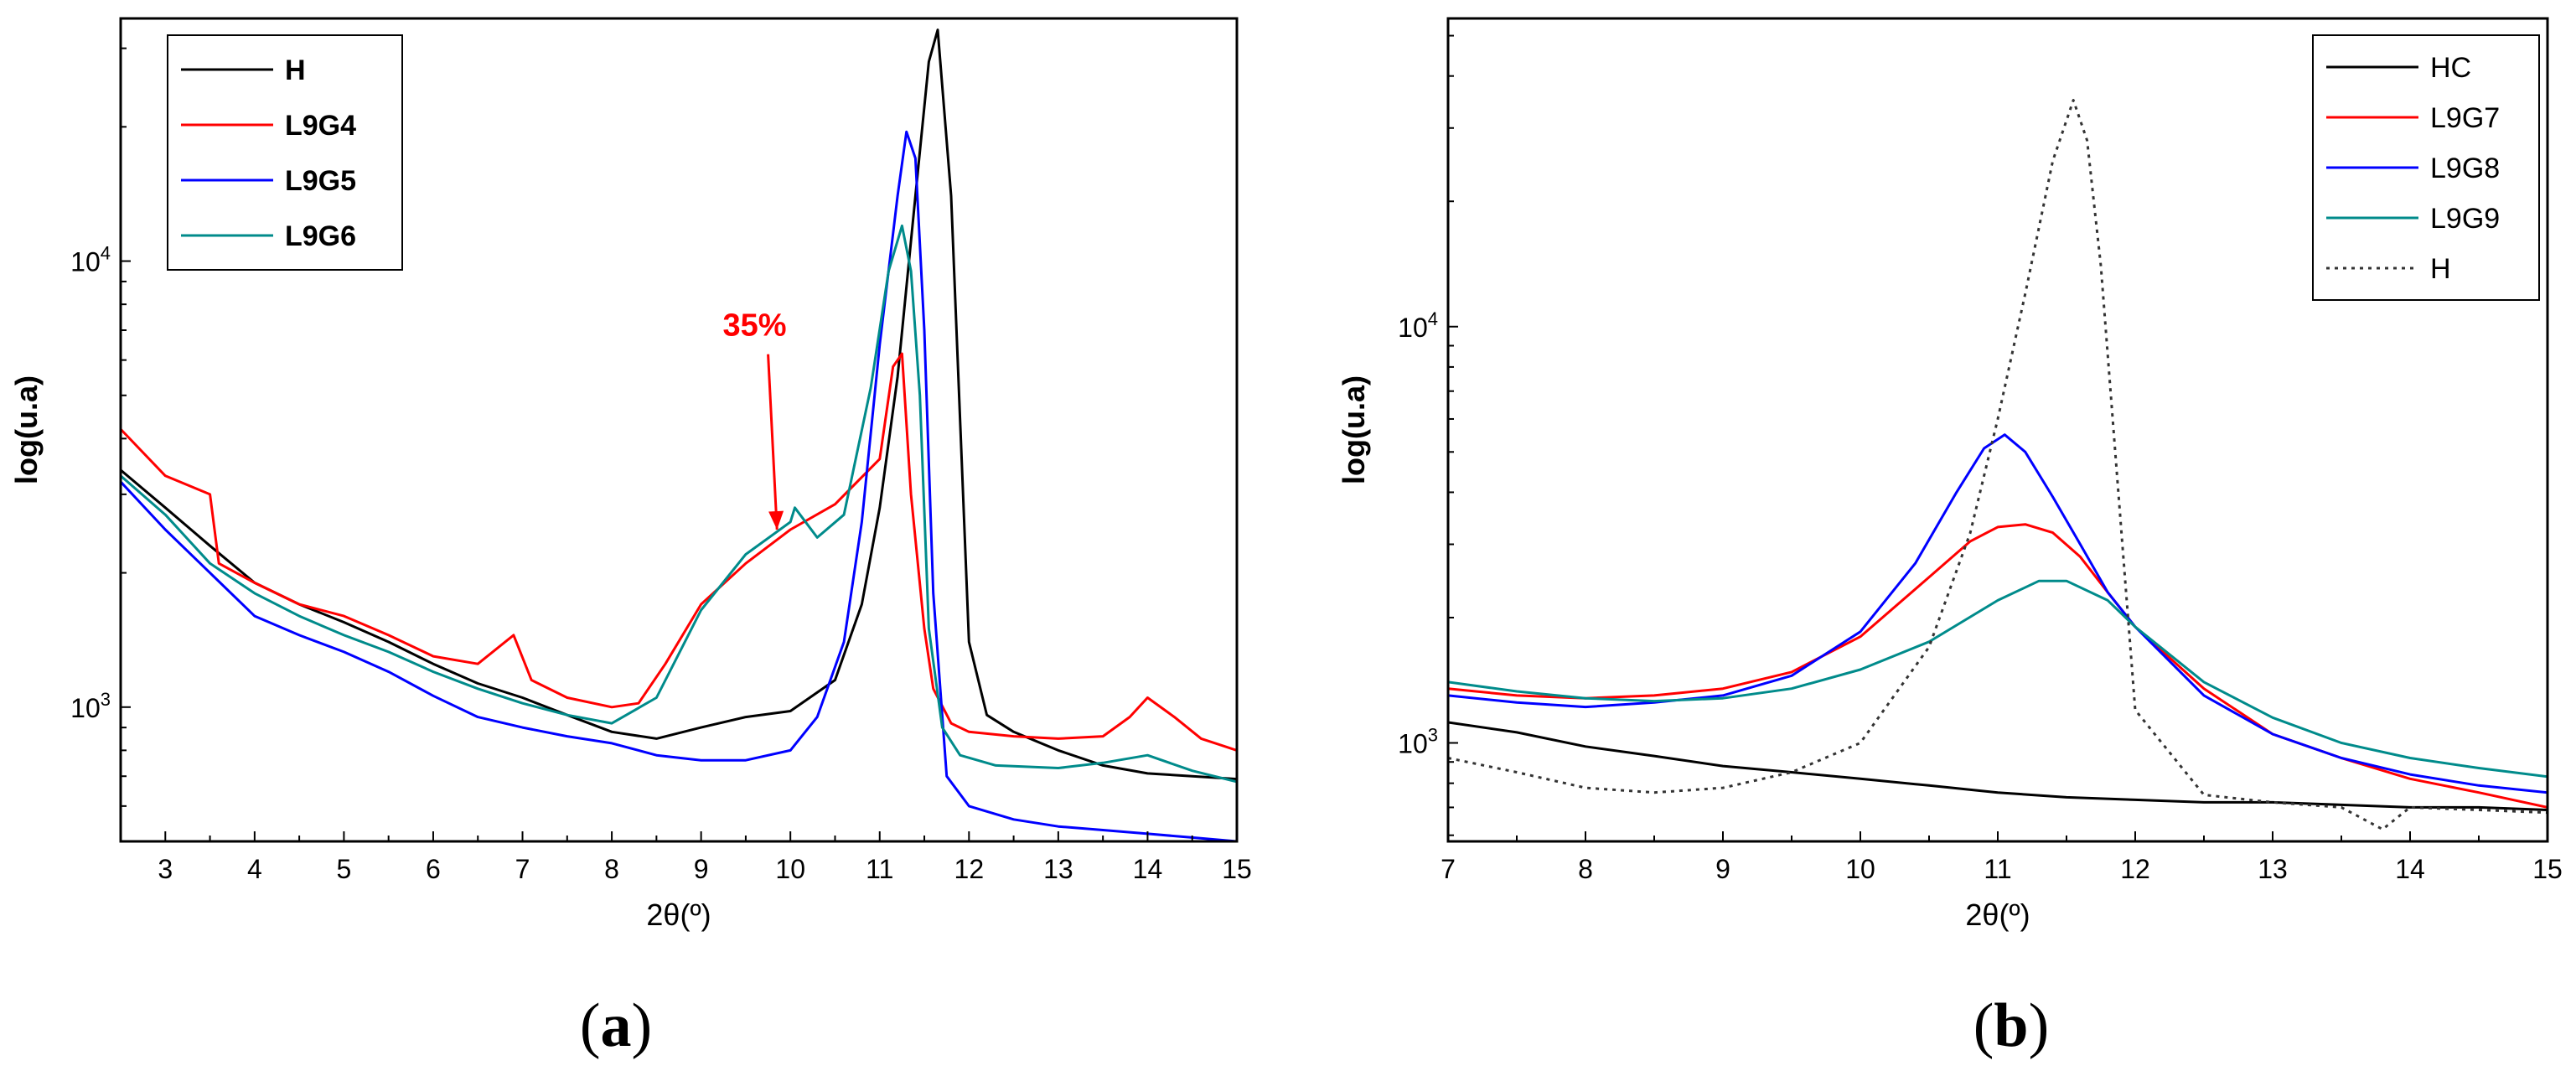 This screenshot has height=1071, width=2576. Describe the element at coordinates (1998, 766) in the screenshot. I see `panel-b-series-line-hc` at that location.